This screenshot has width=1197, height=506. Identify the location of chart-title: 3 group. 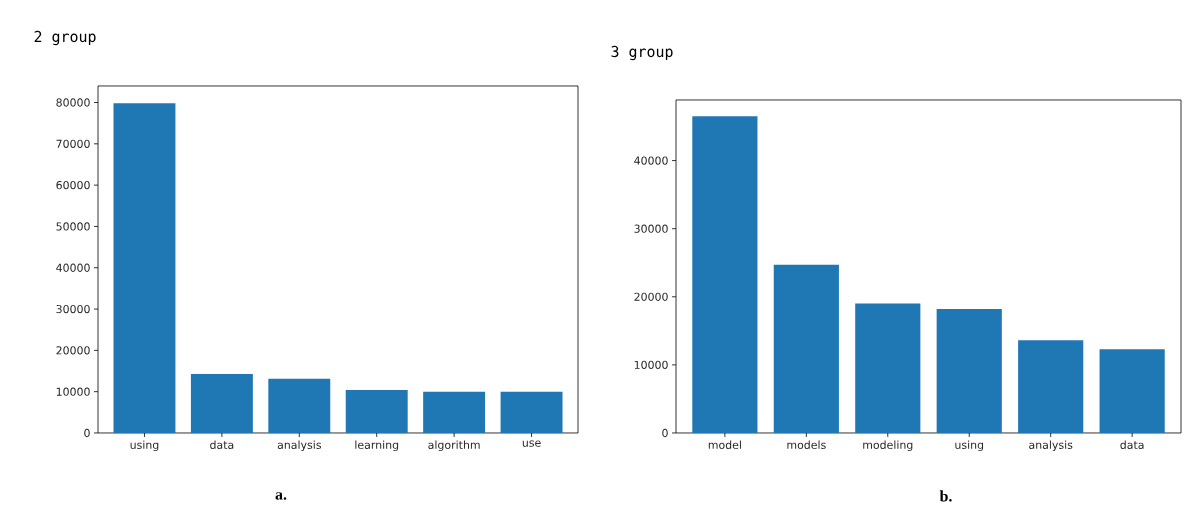
(642, 53).